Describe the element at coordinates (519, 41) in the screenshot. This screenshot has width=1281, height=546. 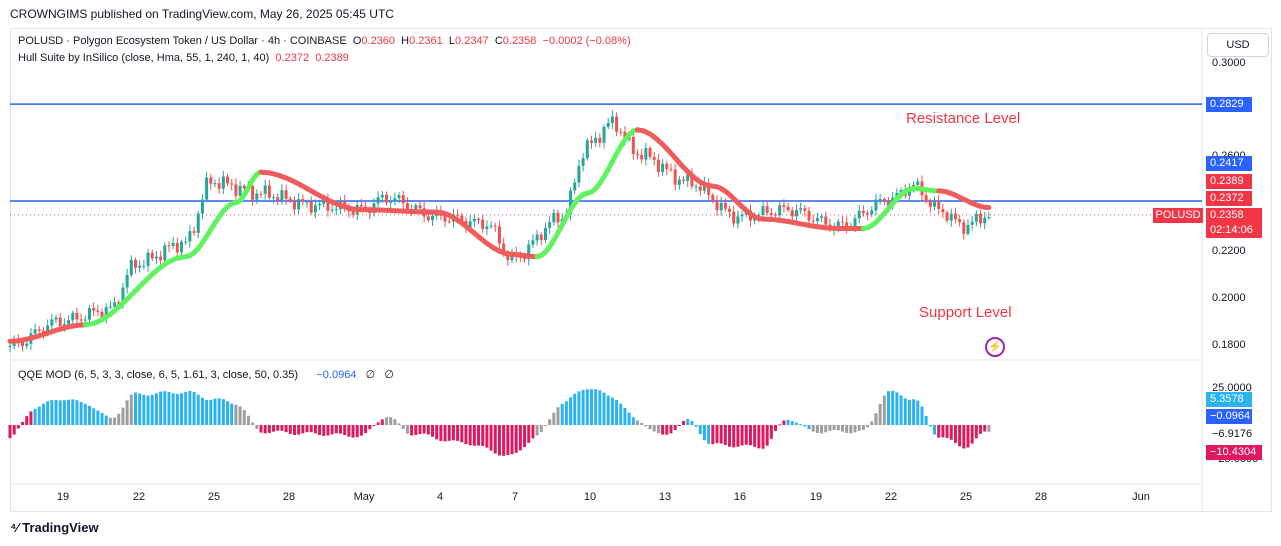
I see `close-value: 0.2358` at that location.